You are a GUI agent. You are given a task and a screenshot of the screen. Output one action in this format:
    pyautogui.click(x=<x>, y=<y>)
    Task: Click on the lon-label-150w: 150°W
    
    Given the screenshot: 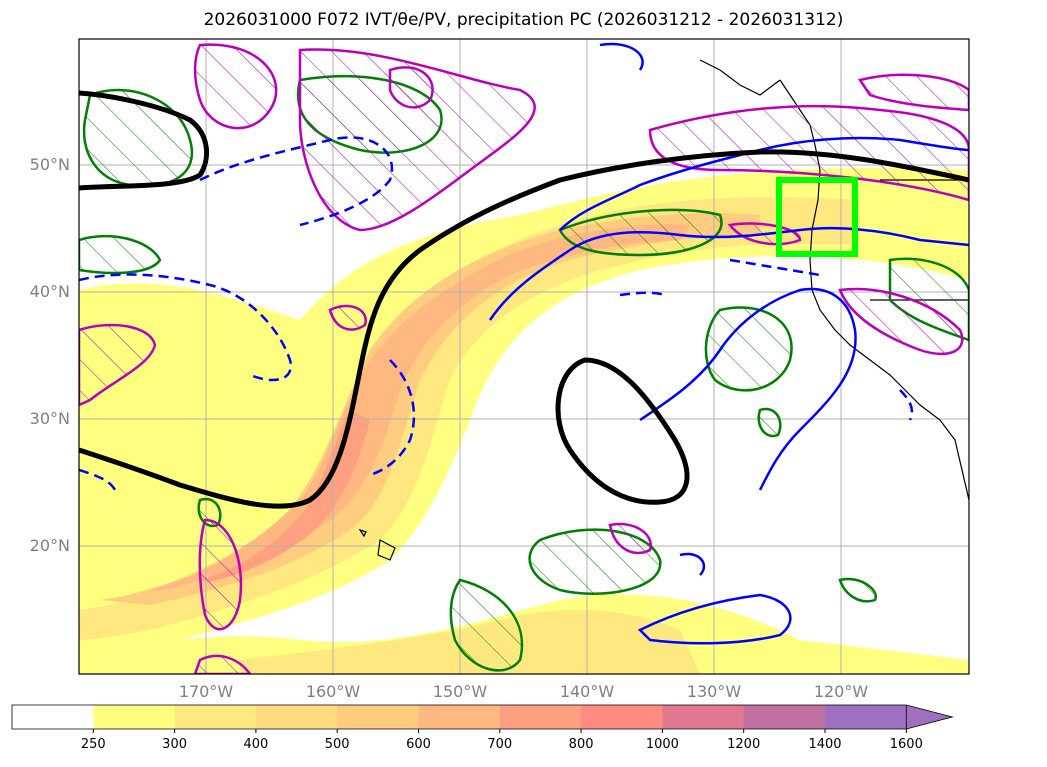 What is the action you would take?
    pyautogui.click(x=460, y=691)
    